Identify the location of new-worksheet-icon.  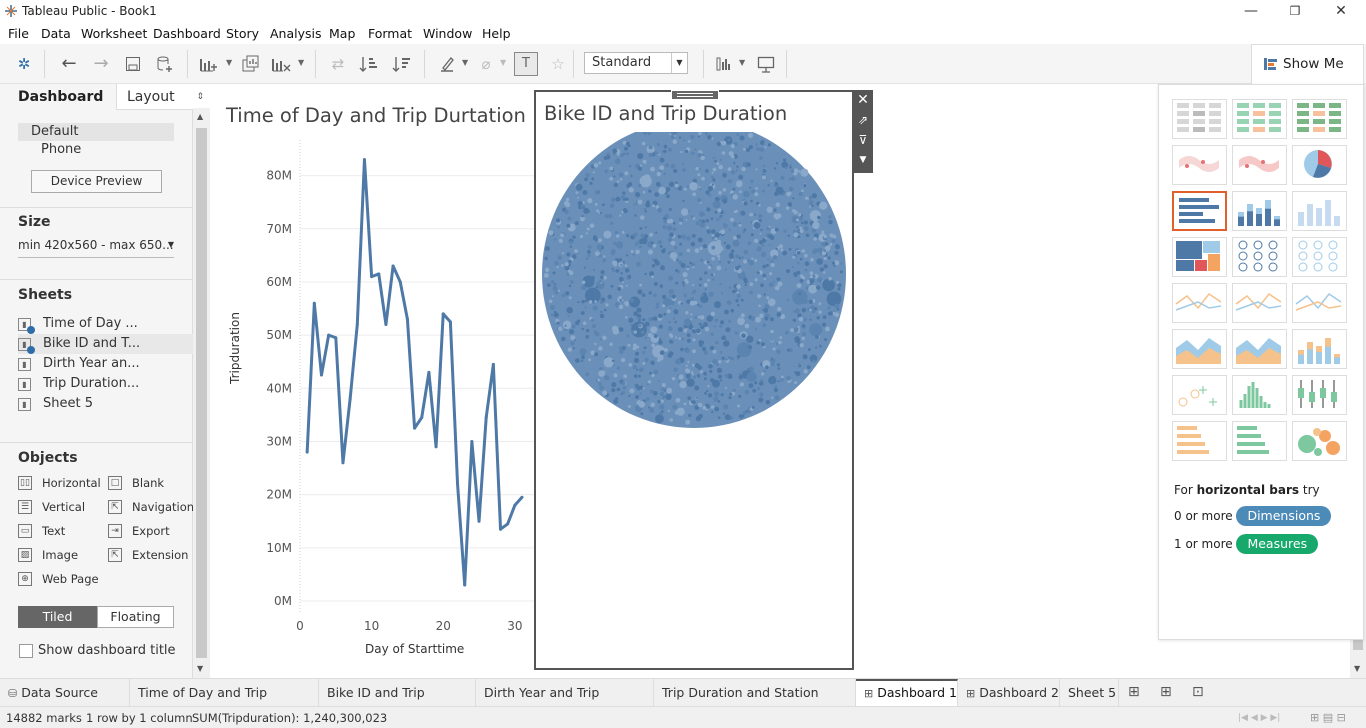
(210, 64).